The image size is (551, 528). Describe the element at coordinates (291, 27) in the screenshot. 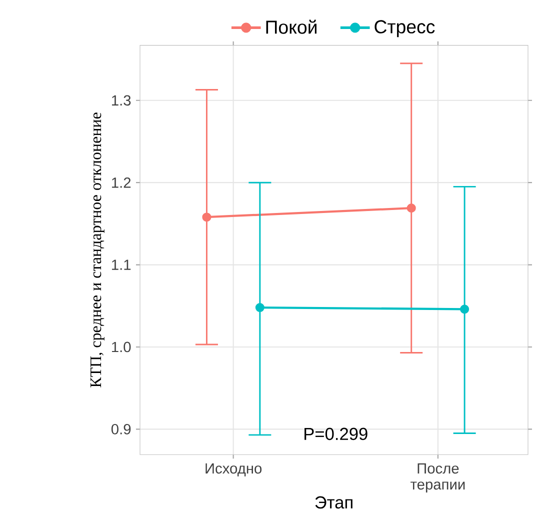

I see `legend-label: Покой` at that location.